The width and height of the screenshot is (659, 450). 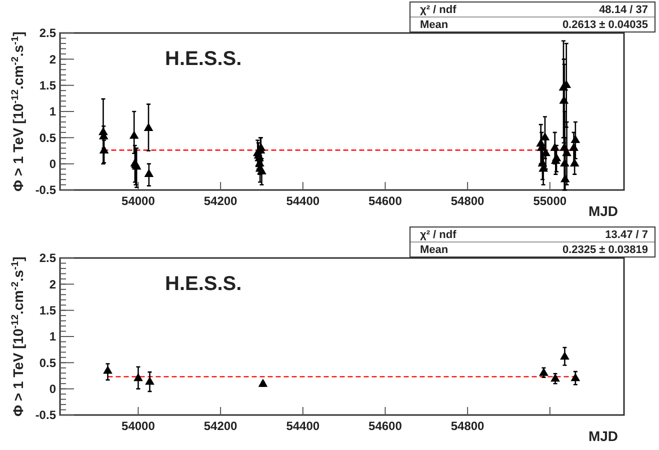 I want to click on text: 13.47 / 7, so click(x=626, y=235).